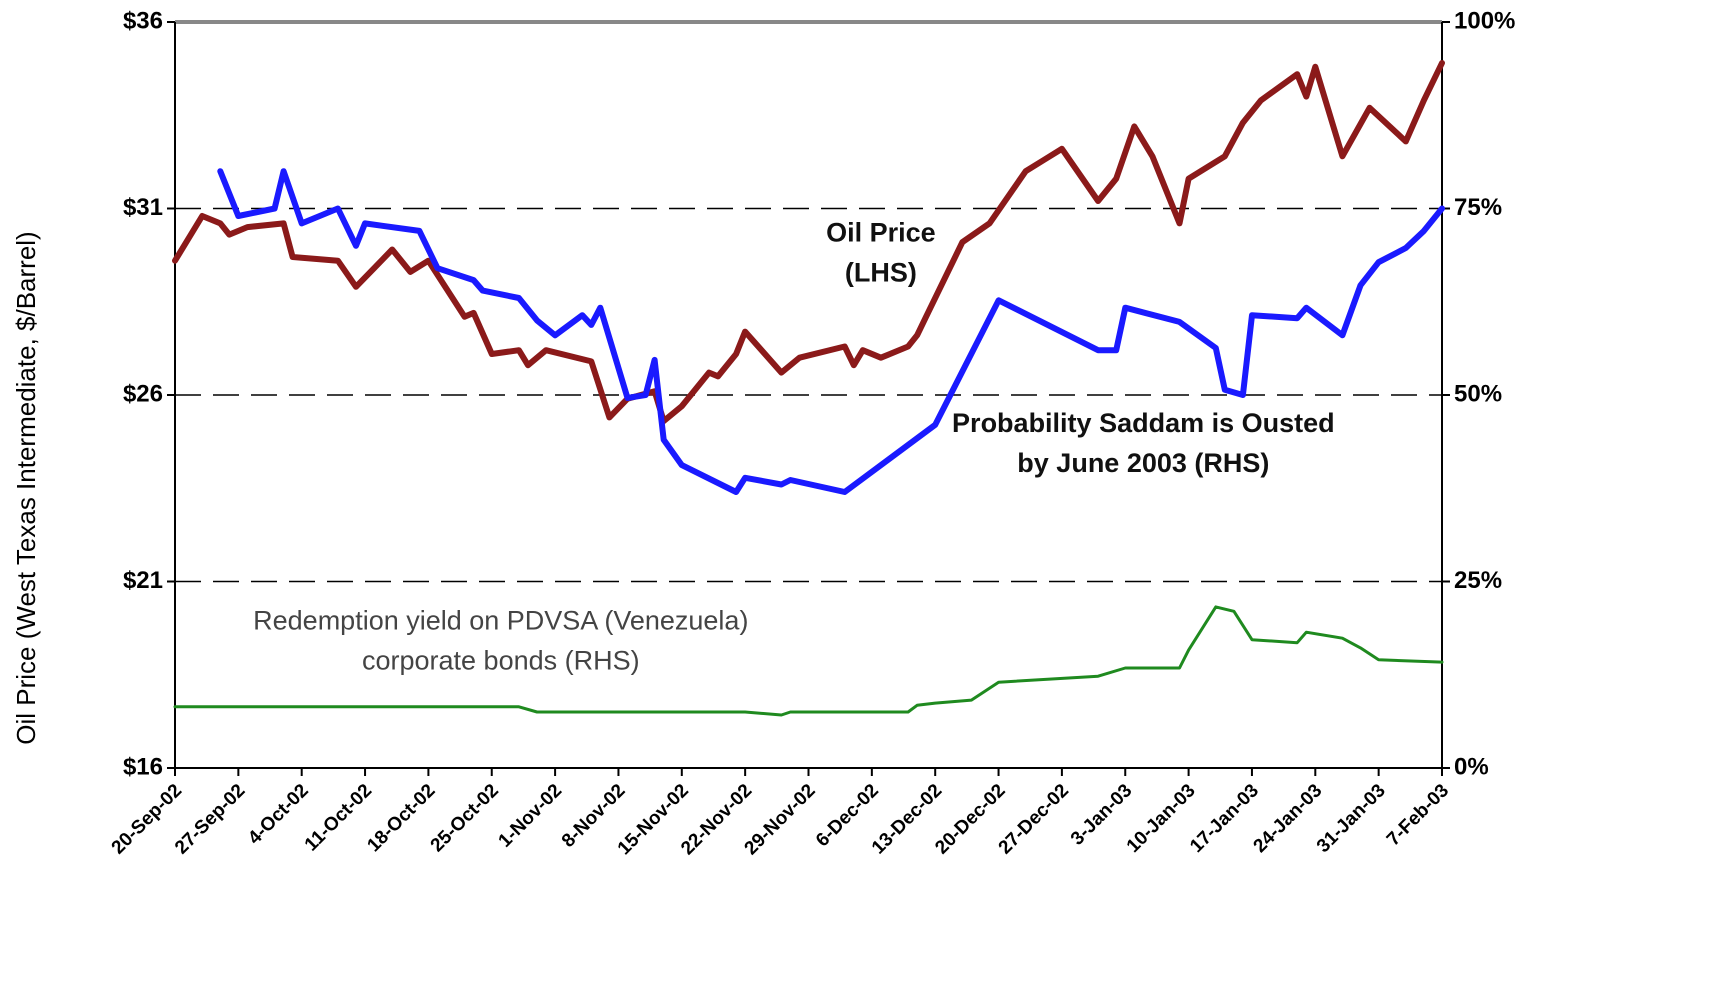  What do you see at coordinates (1418, 815) in the screenshot?
I see `x-tick-label: 7-Feb-03` at bounding box center [1418, 815].